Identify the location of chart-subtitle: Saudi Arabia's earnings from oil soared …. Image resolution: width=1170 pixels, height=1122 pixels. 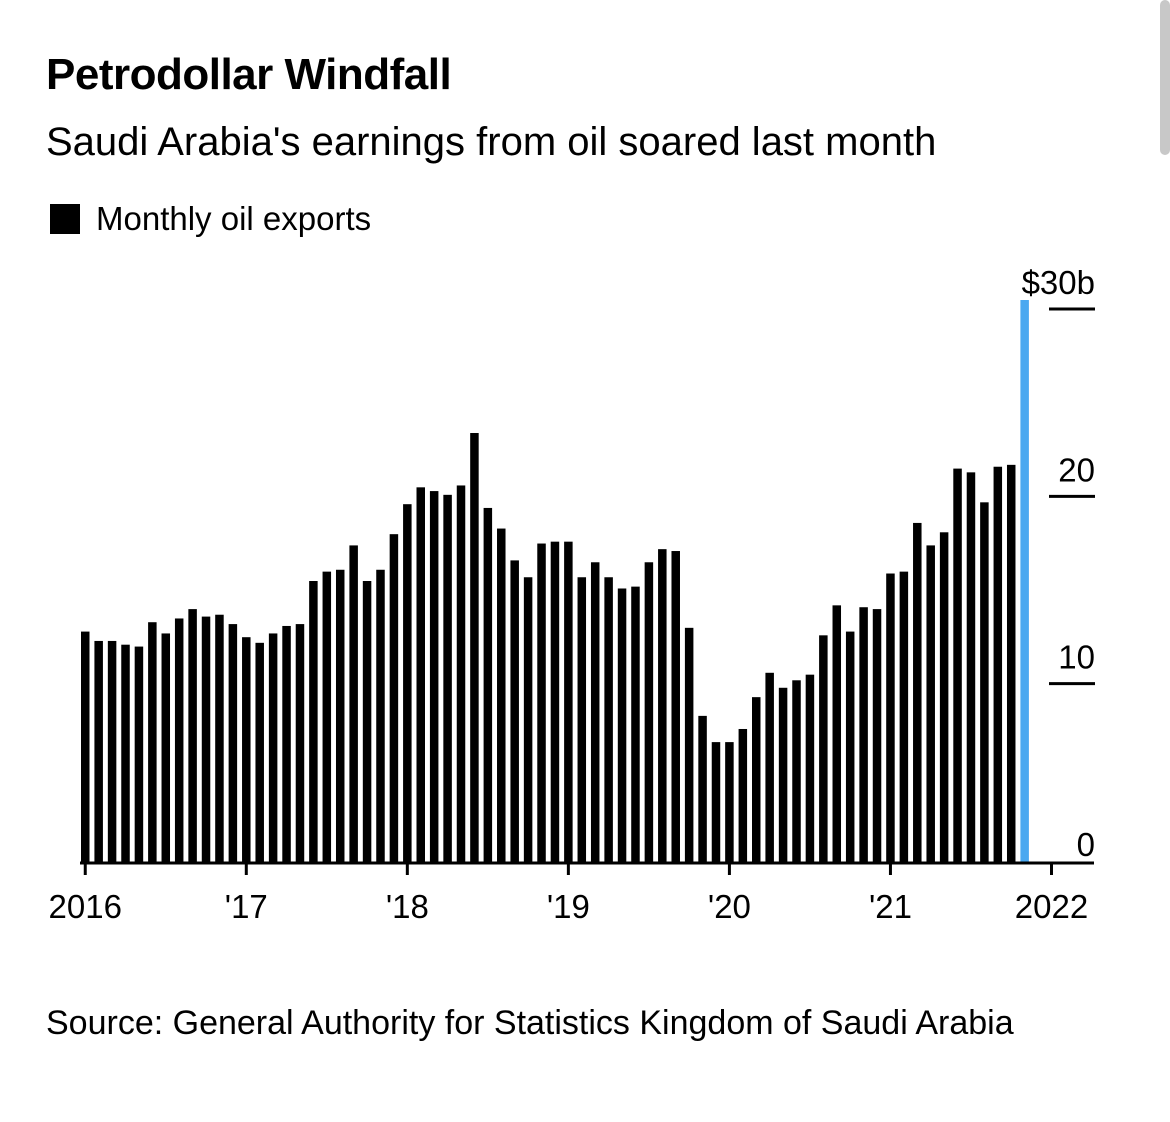
(491, 142).